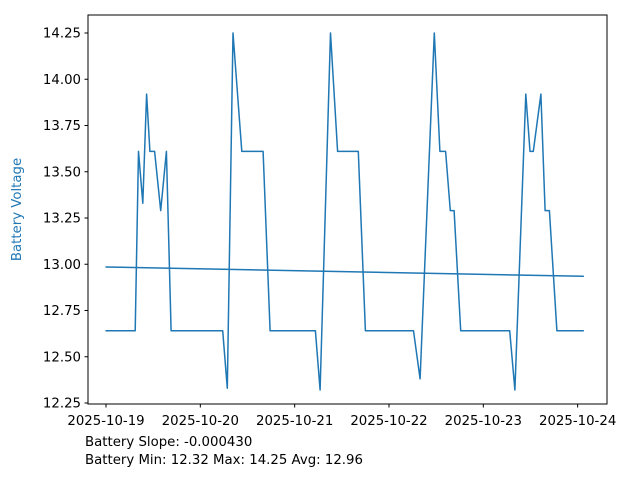  What do you see at coordinates (62, 34) in the screenshot?
I see `y-tick-label: 14.25` at bounding box center [62, 34].